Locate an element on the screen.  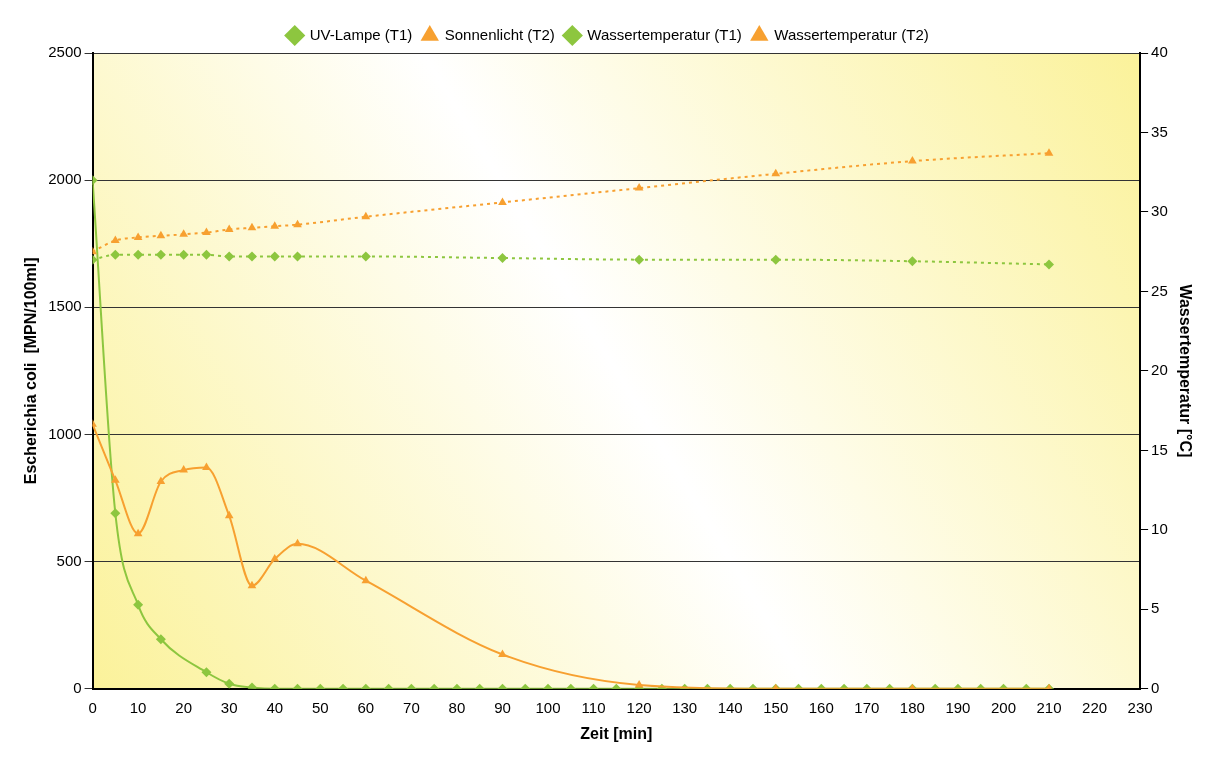
x-tick-label: 120 is located at coordinates (639, 707).